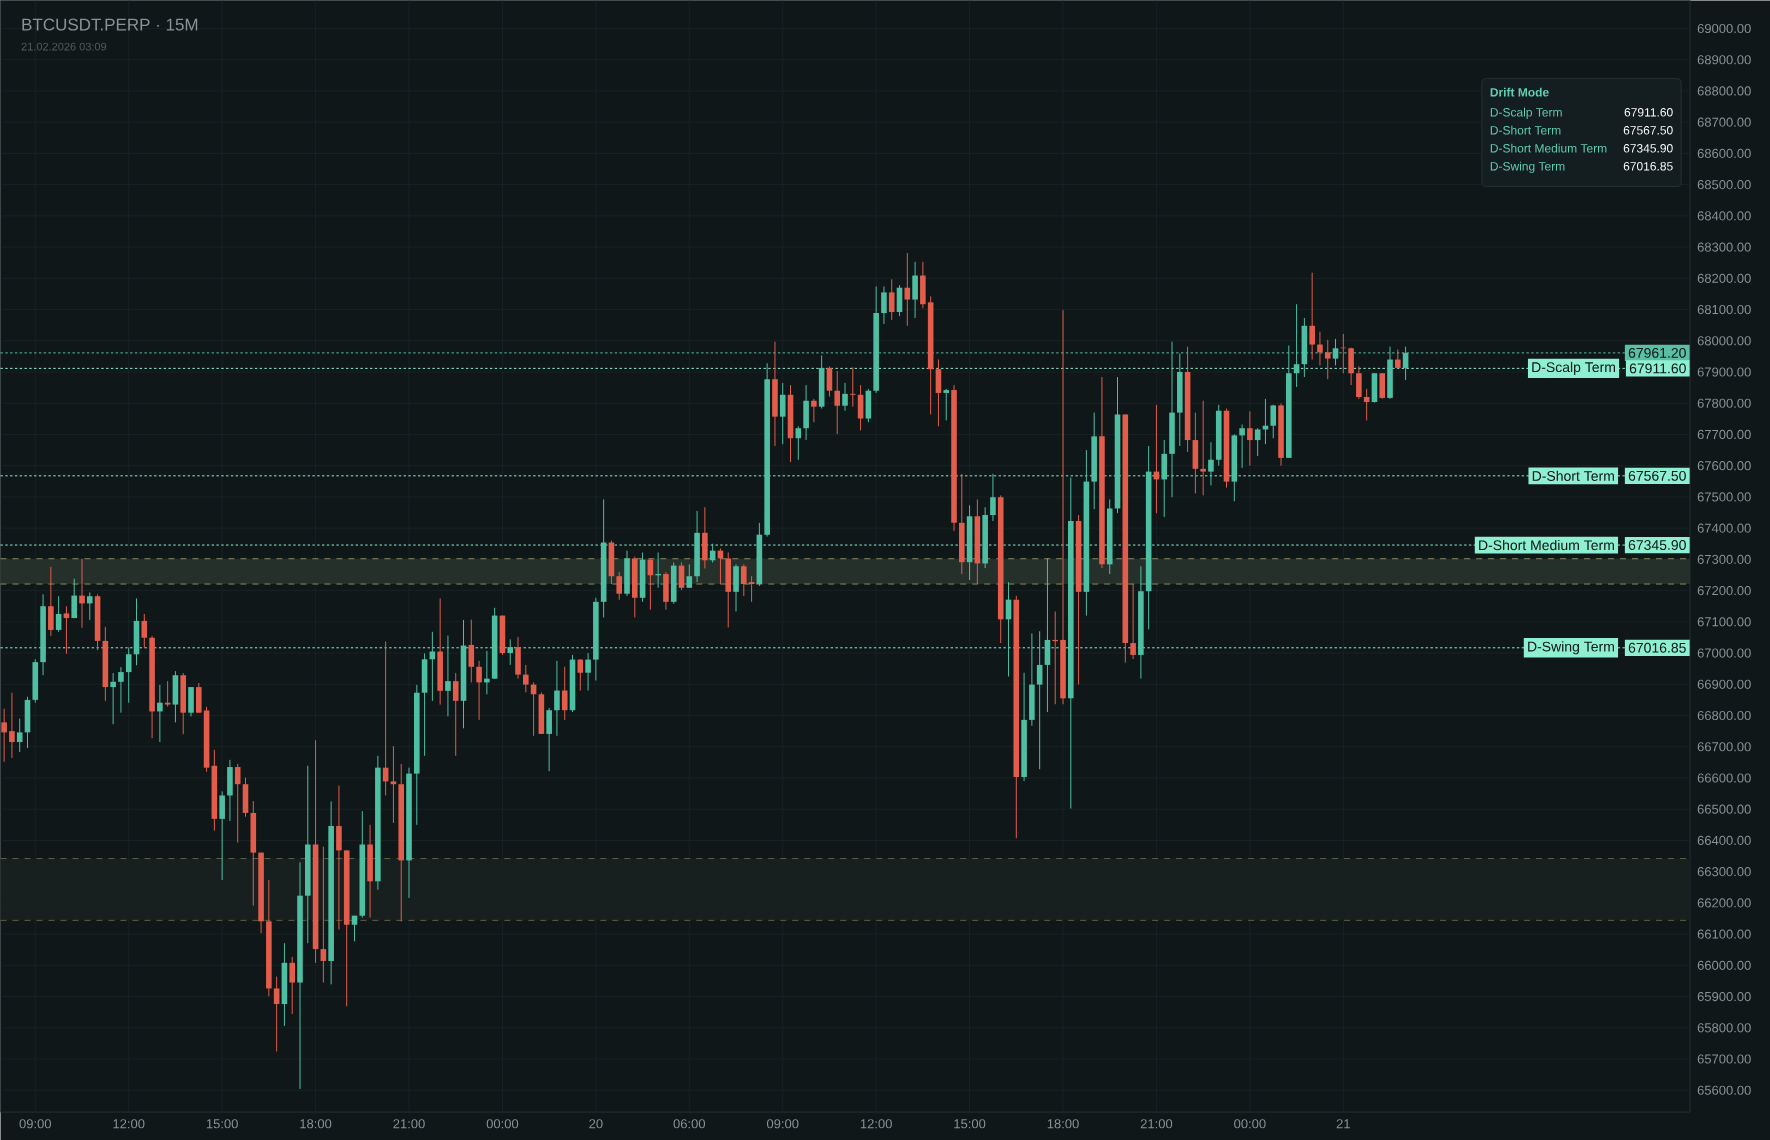 Image resolution: width=1770 pixels, height=1140 pixels. What do you see at coordinates (1724, 434) in the screenshot?
I see `y-tick-label: 67700.00` at bounding box center [1724, 434].